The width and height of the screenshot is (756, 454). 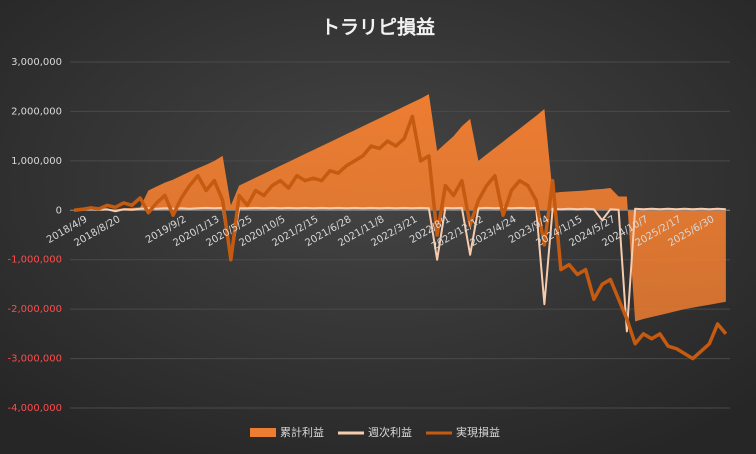 I want to click on legend: 累計利益 週次利益 実現損益, so click(x=375, y=432).